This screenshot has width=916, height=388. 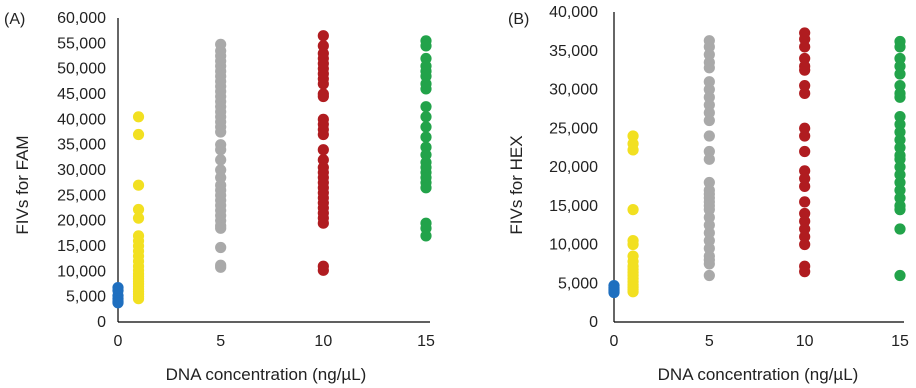 What do you see at coordinates (516, 184) in the screenshot?
I see `panel-b-y-axis-label: FIVs for HEX` at bounding box center [516, 184].